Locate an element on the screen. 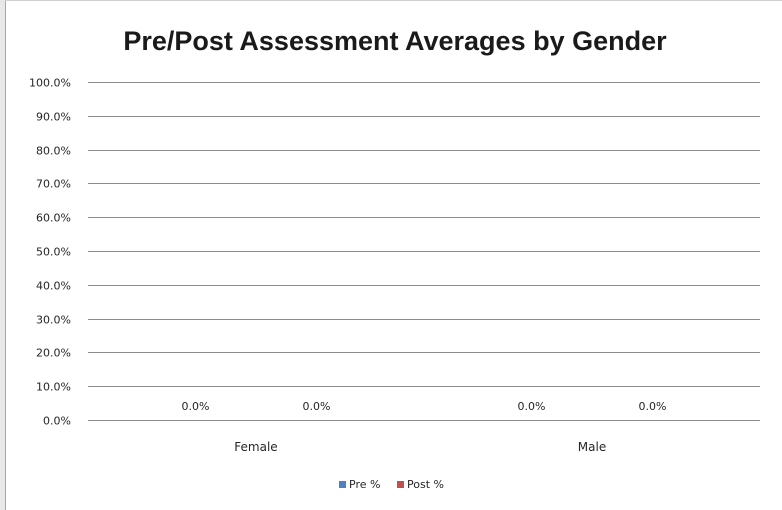 The image size is (782, 510). y-tick-label: 50.0% is located at coordinates (53, 252).